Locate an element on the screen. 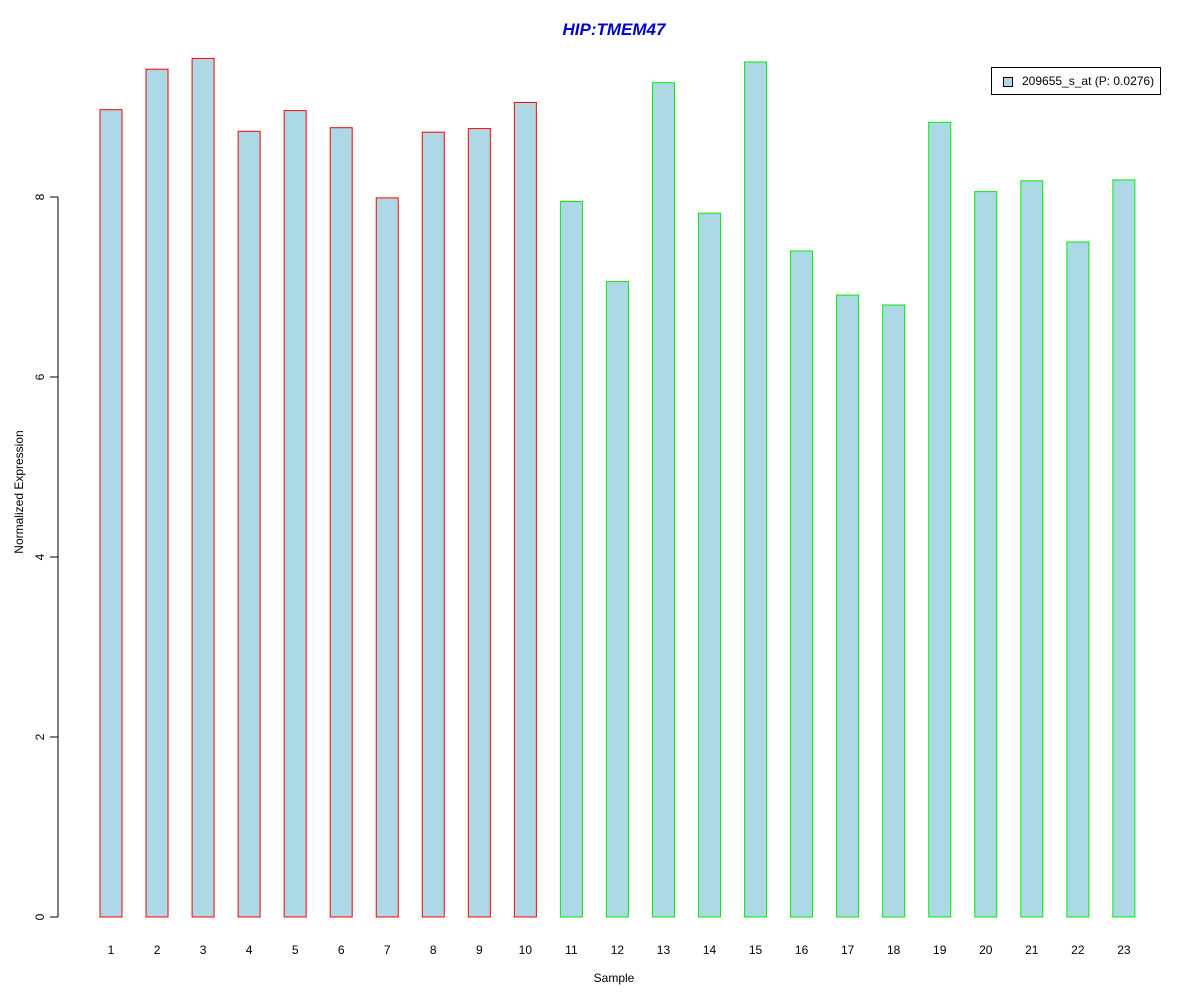 The image size is (1200, 1000). y-tick-label: 4 is located at coordinates (40, 556).